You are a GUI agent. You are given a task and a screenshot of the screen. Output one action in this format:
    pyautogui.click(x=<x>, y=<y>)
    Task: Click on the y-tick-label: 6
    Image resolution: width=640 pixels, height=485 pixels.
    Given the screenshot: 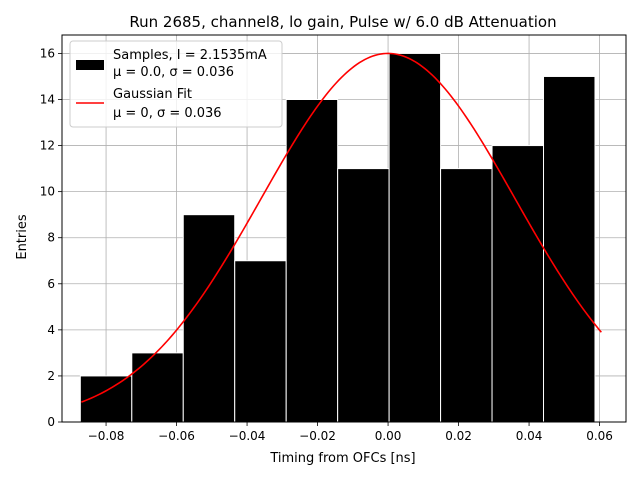 What is the action you would take?
    pyautogui.click(x=51, y=284)
    